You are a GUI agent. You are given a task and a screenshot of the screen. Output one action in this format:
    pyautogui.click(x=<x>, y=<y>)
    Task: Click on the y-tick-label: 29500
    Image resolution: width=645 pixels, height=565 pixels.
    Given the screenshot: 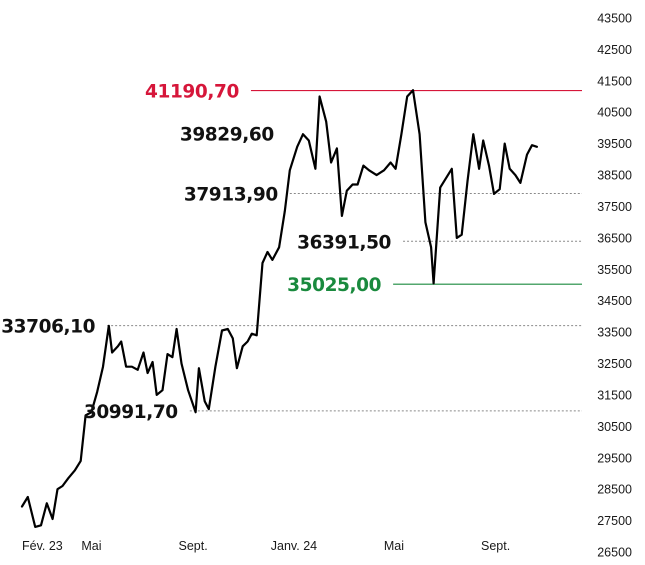 What is the action you would take?
    pyautogui.click(x=614, y=458)
    